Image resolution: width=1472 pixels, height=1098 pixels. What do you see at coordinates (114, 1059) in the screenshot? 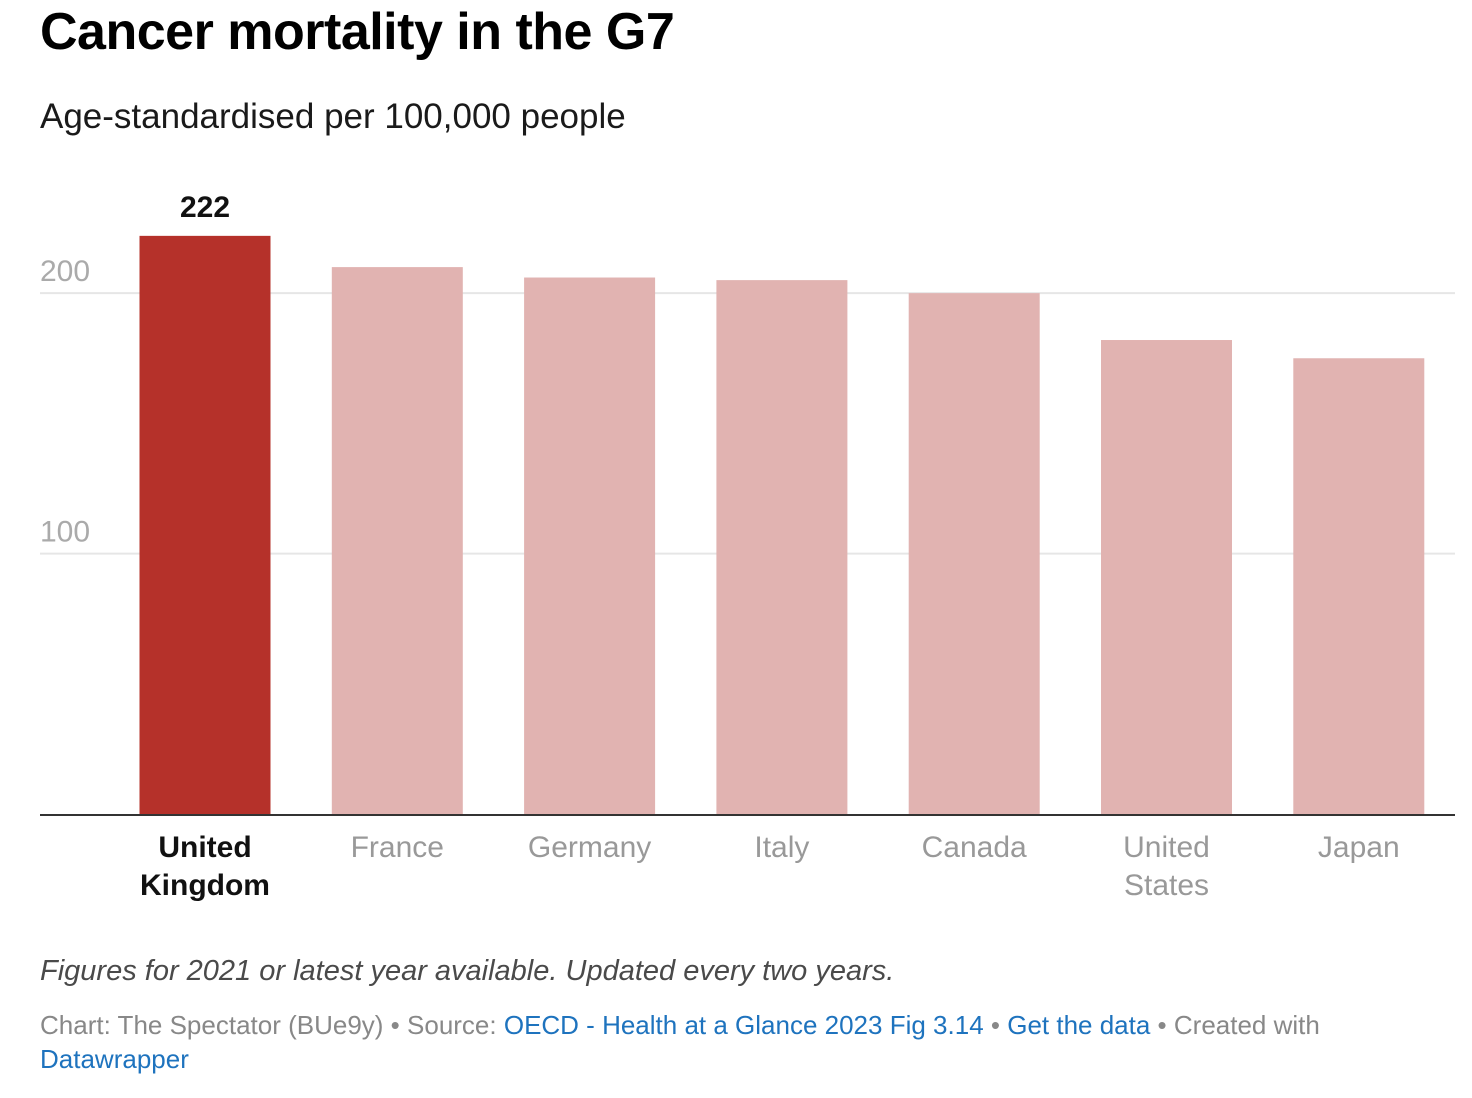
I see `datawrapper-link: Datawrapper` at bounding box center [114, 1059].